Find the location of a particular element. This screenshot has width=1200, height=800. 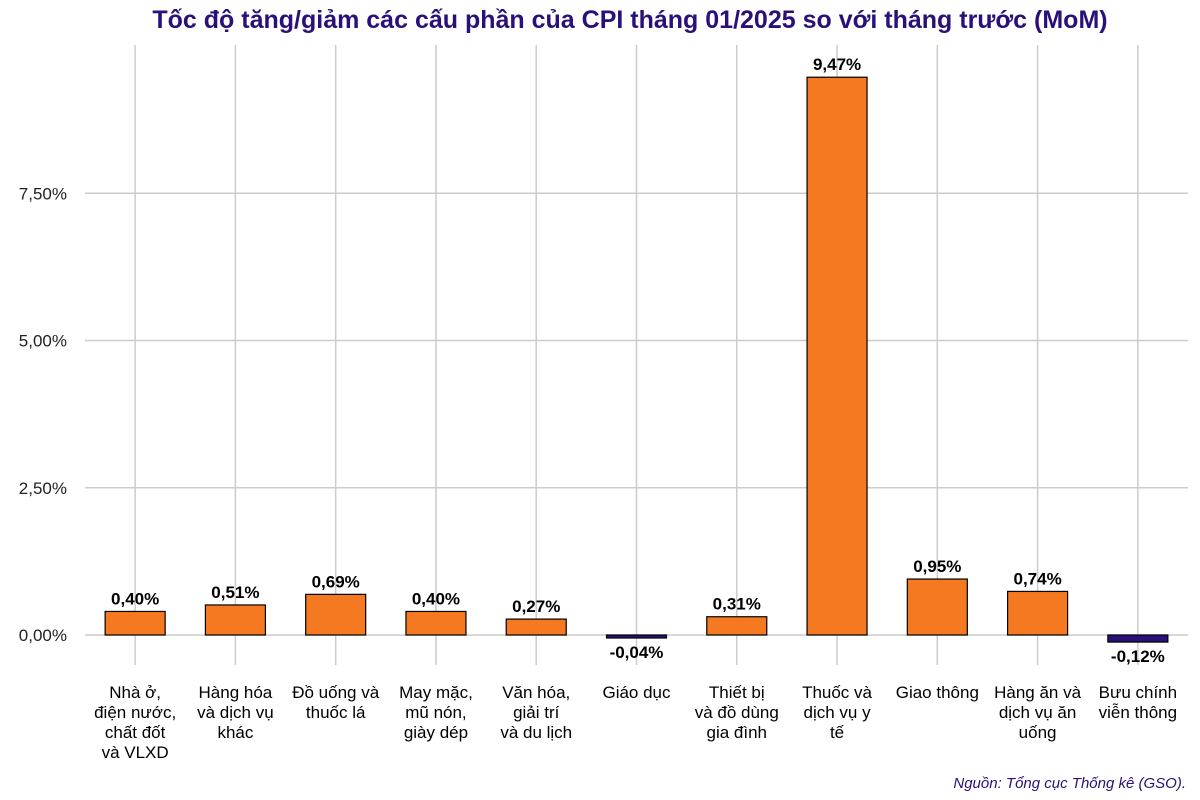

y-axis-ticks: 0,00% 2,50% 5,00% 7,50% is located at coordinates (43, 414).